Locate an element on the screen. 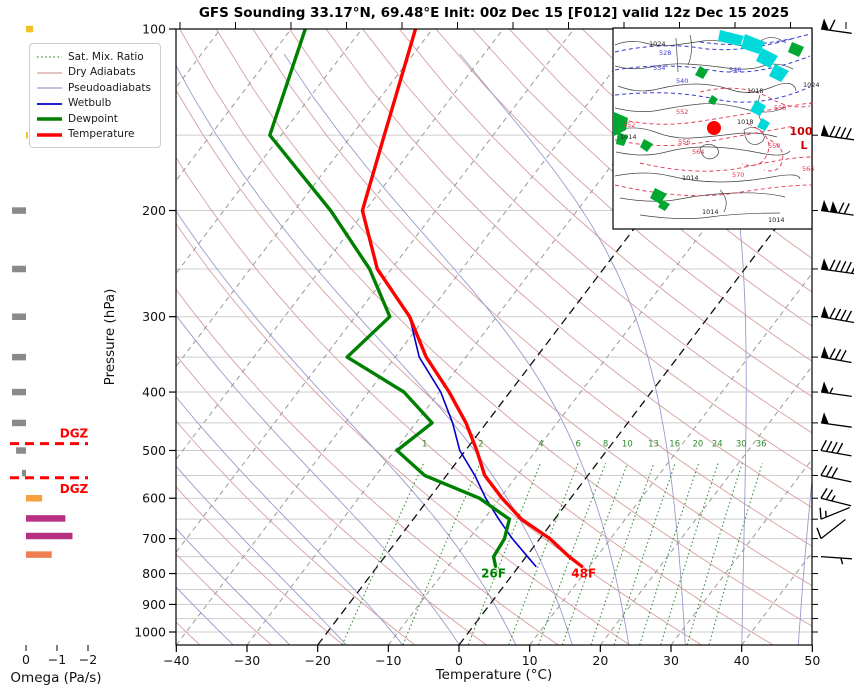 This screenshot has width=854, height=697. map-contour-label: 540 is located at coordinates (682, 81).